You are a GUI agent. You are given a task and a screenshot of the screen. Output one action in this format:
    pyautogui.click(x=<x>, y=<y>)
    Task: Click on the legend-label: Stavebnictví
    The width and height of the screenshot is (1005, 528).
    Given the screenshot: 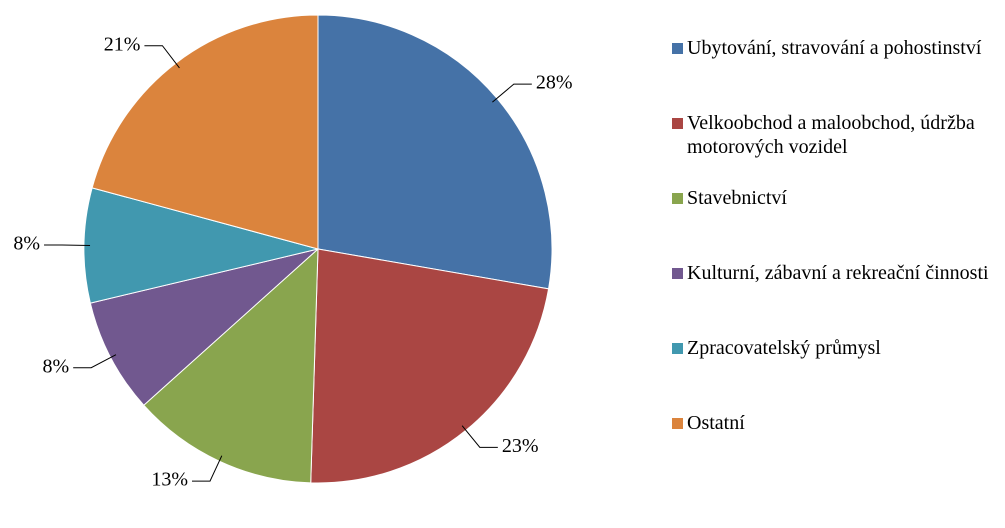 What is the action you would take?
    pyautogui.click(x=737, y=198)
    